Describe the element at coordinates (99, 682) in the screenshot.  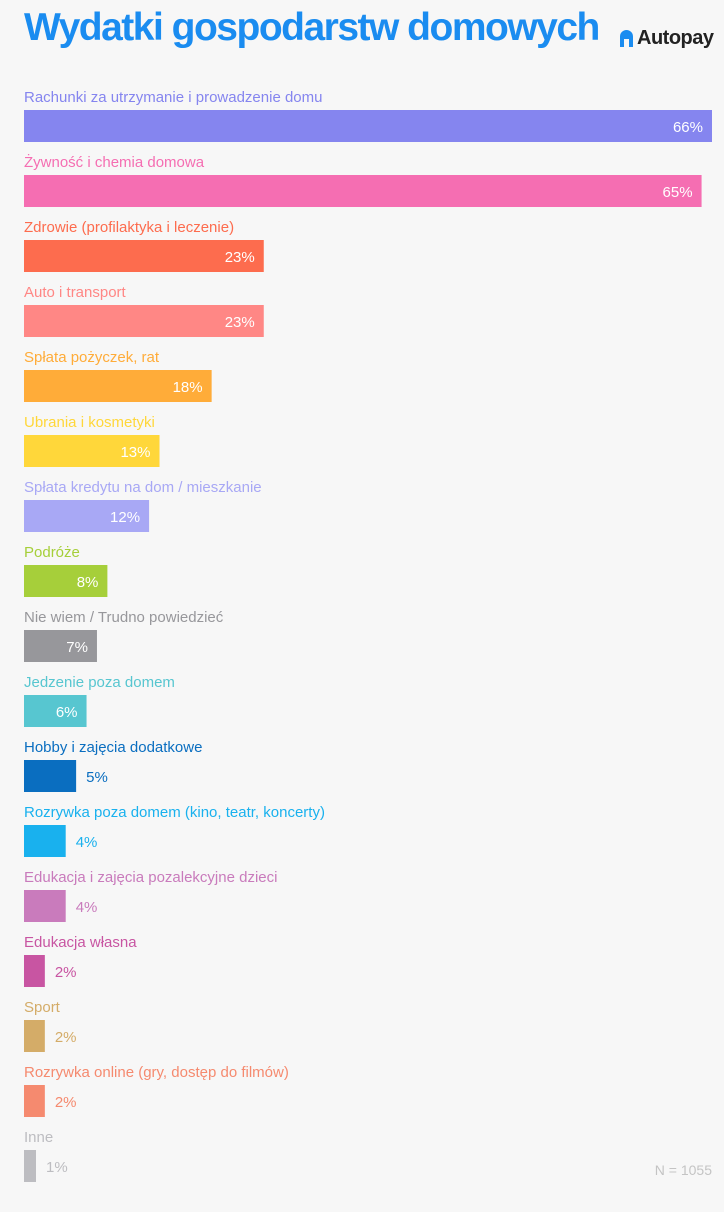
I see `category-label: Jedzenie poza domem` at that location.